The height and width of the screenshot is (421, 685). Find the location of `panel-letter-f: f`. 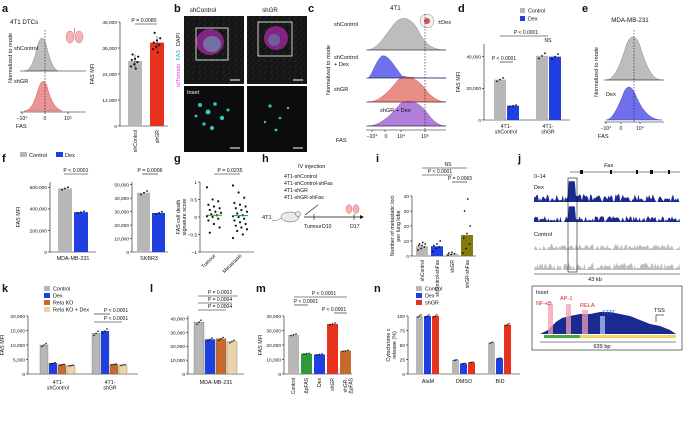

panel-letter-f: f is located at coordinates (4, 159).